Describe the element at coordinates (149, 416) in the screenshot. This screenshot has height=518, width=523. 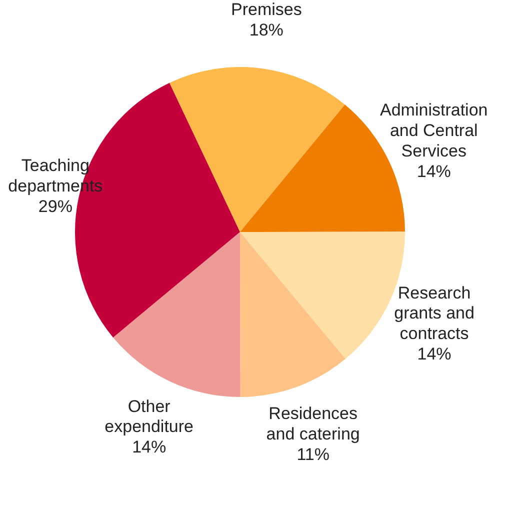
I see `slice-label: Other expenditure` at that location.